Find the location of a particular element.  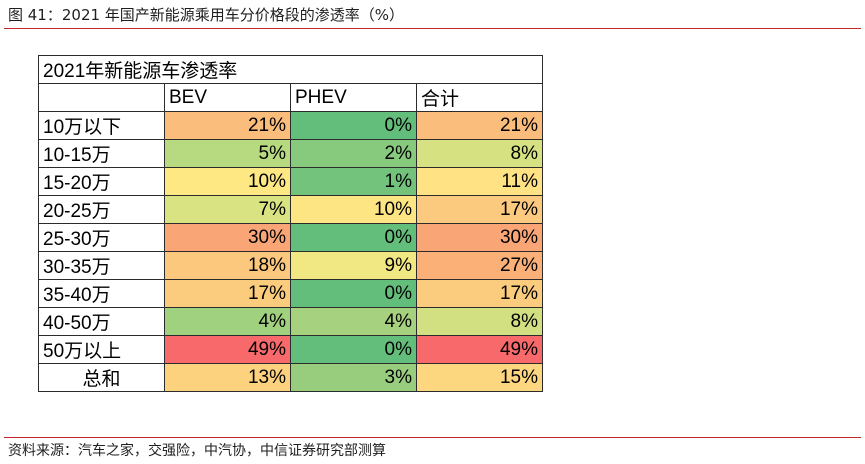

row-label: 10-15万 is located at coordinates (101, 153).